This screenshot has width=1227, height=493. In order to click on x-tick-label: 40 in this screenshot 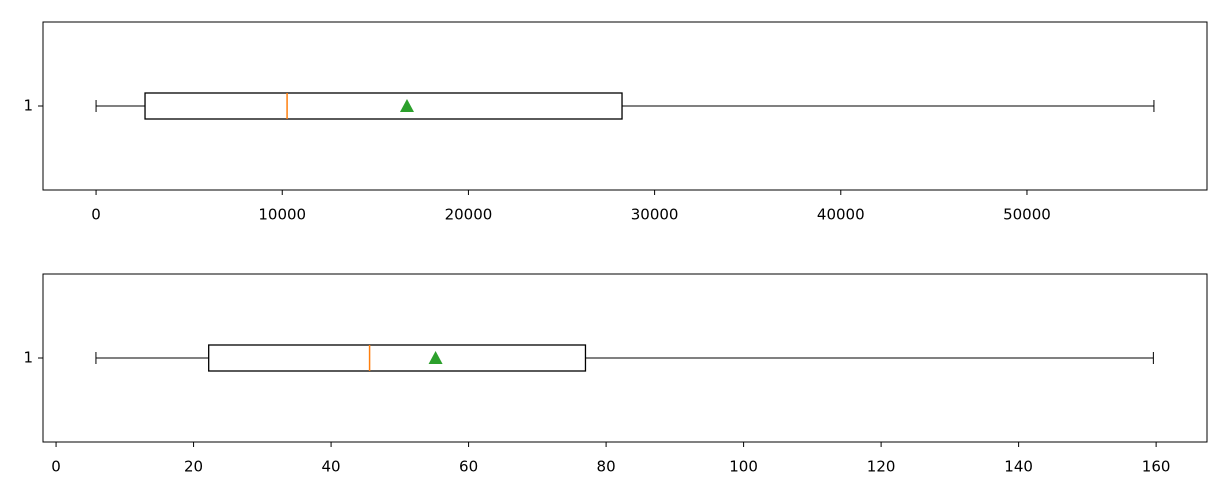, I will do `click(331, 467)`.